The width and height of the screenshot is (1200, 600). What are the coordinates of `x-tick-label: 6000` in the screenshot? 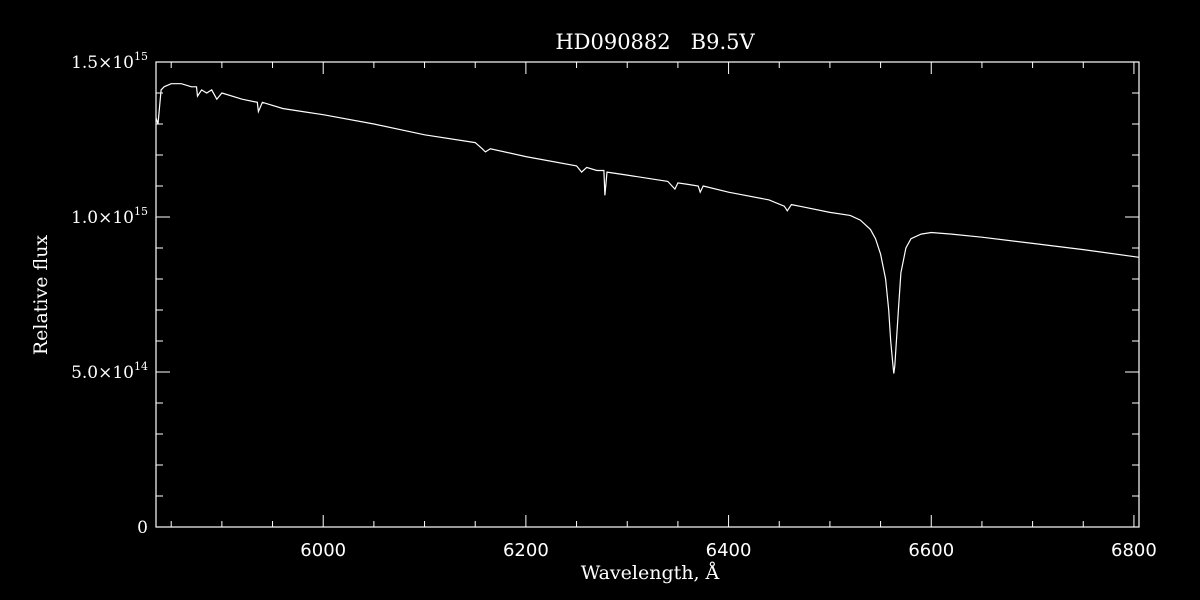 It's located at (323, 550).